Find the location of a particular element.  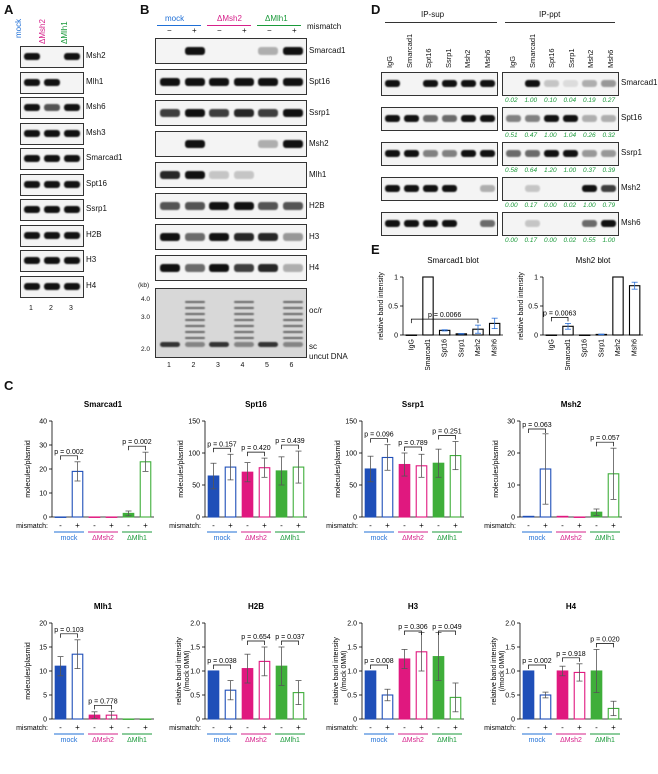

y-tick-label: 0.5 is located at coordinates (195, 696).